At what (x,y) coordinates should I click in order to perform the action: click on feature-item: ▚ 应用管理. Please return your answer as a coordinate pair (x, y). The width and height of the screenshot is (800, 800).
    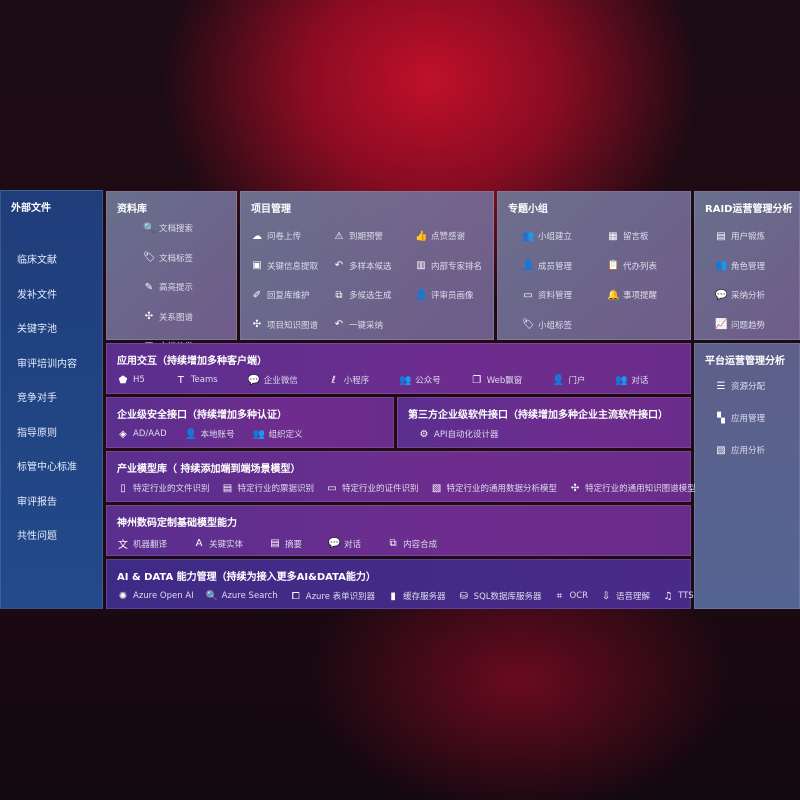
    Looking at the image, I should click on (740, 418).